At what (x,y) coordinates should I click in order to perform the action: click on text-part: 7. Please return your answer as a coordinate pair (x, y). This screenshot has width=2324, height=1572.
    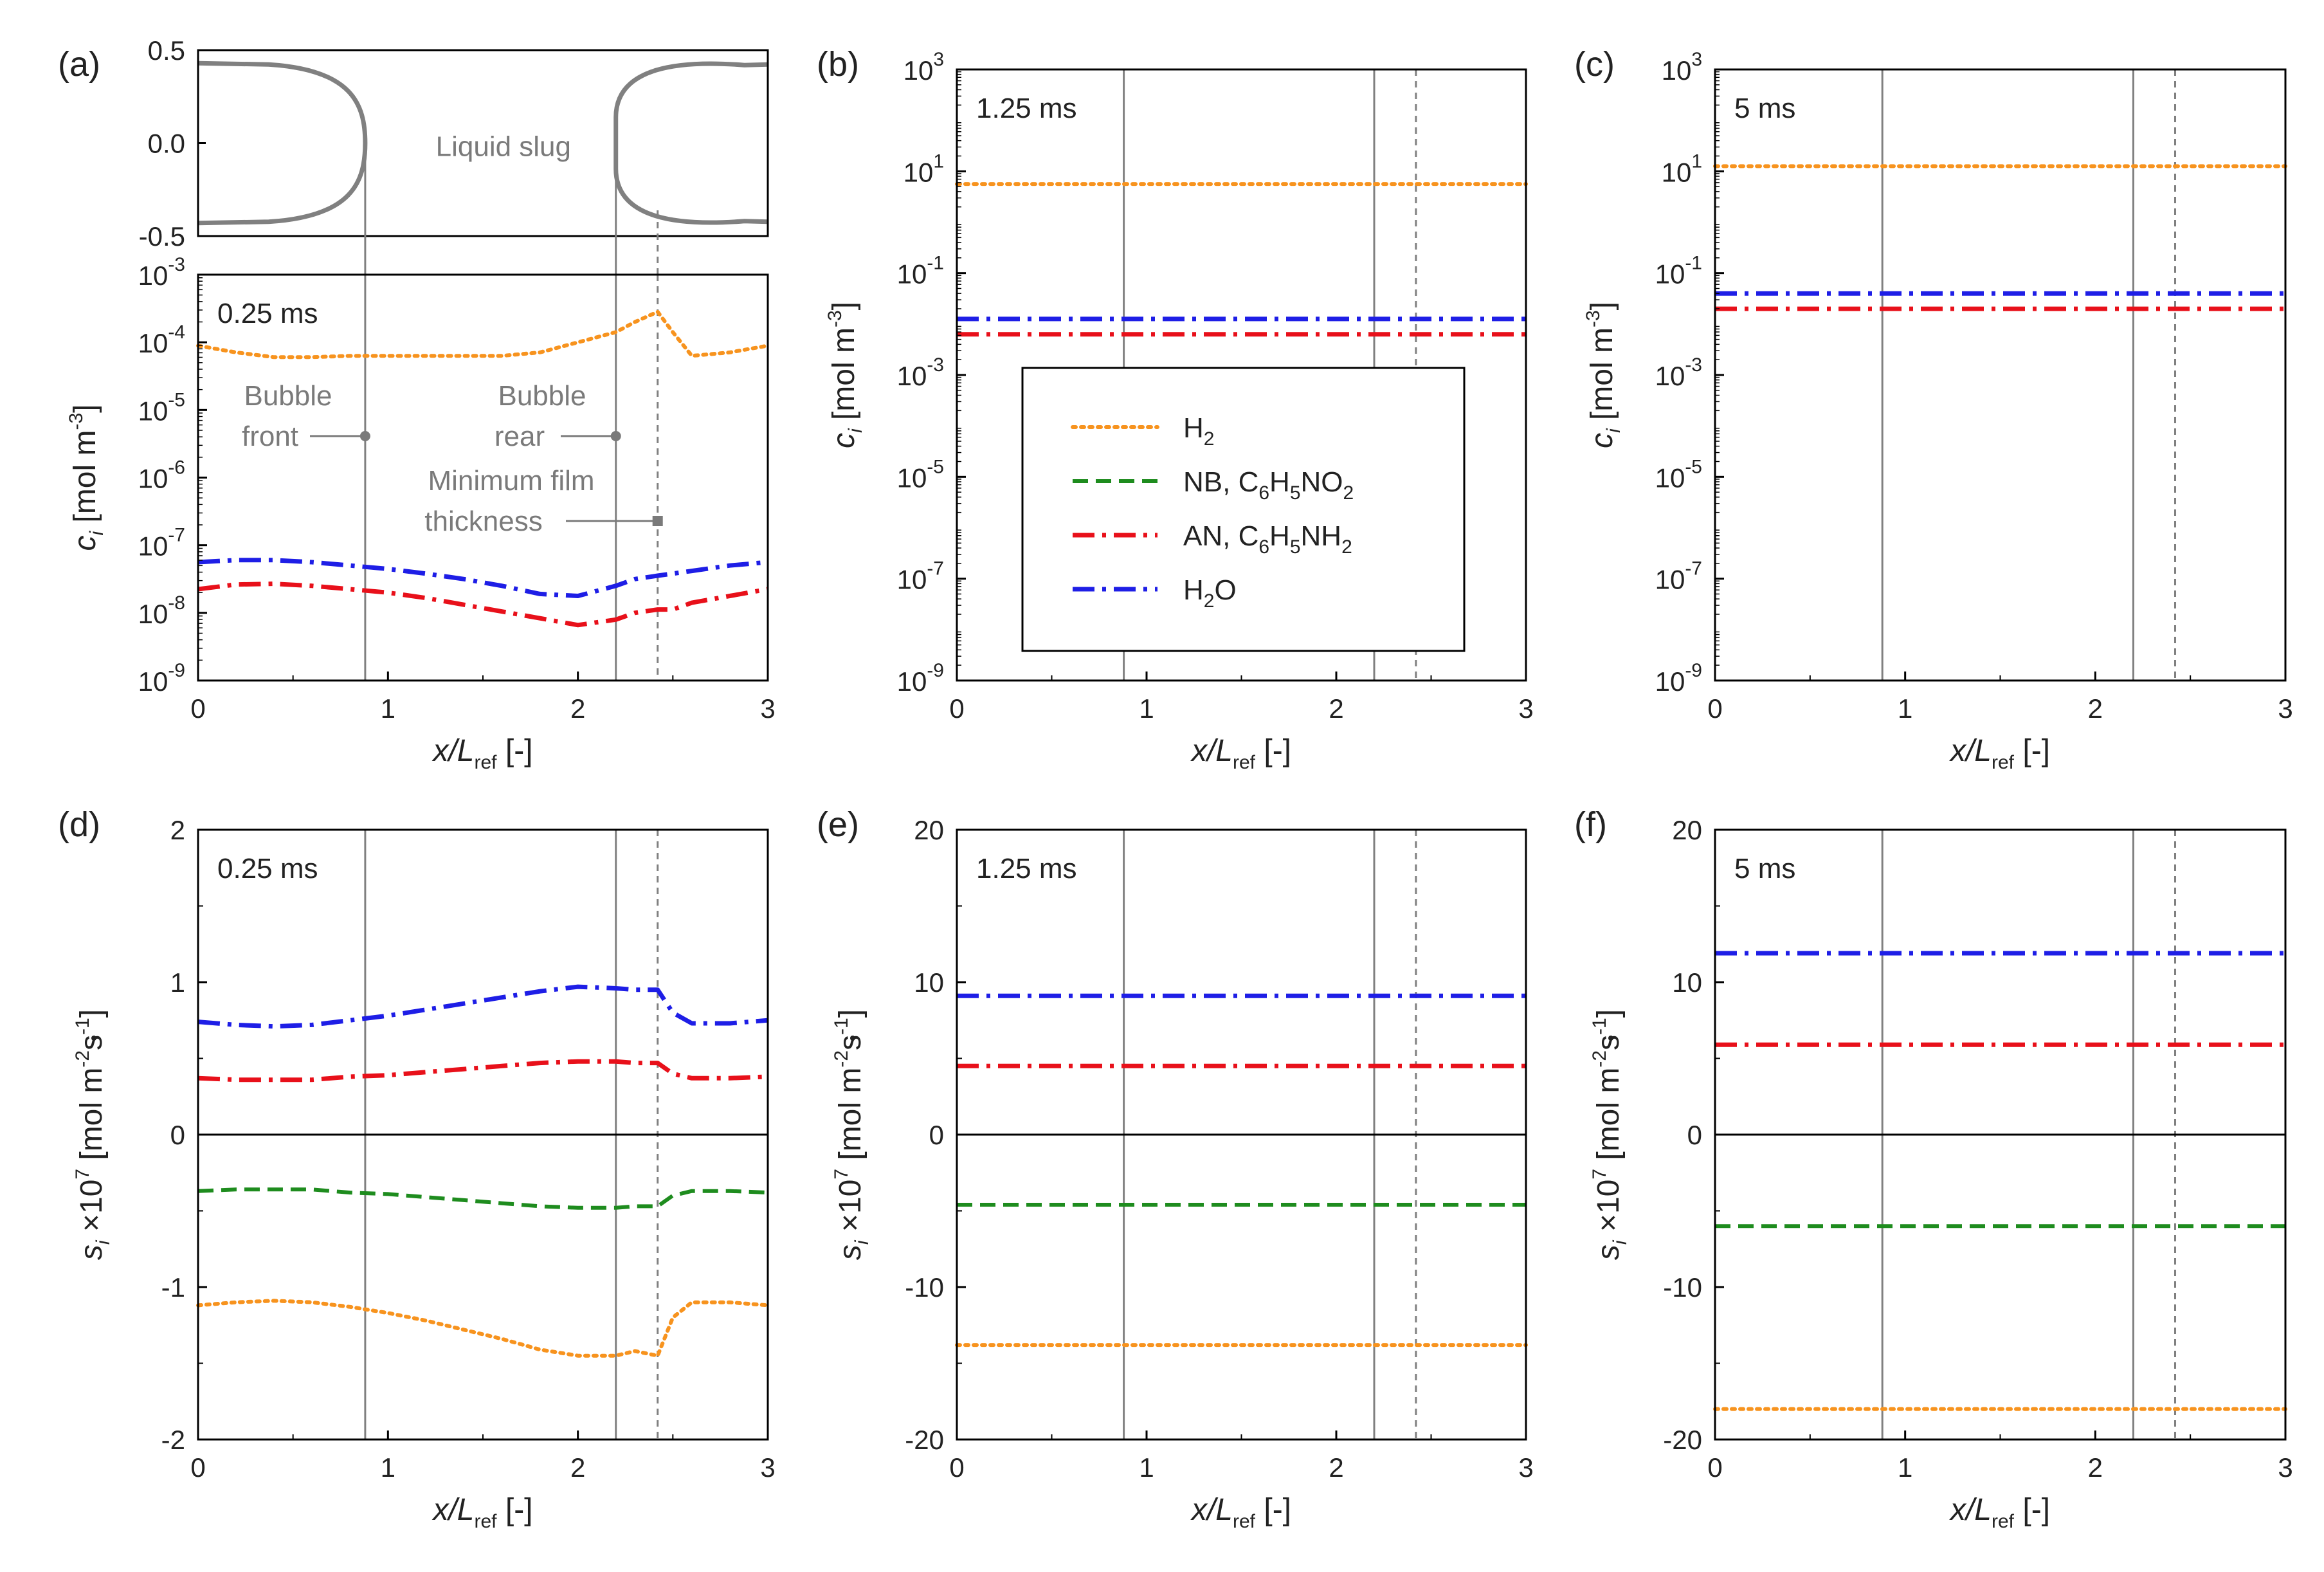
    Looking at the image, I should click on (841, 1174).